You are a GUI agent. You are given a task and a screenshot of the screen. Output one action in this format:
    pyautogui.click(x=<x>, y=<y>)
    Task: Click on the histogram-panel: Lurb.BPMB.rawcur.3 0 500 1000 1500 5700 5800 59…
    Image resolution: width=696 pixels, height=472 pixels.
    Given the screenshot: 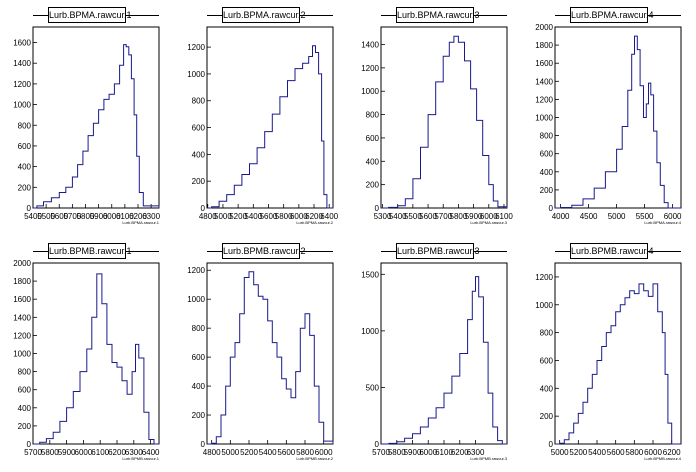 What is the action you would take?
    pyautogui.click(x=435, y=354)
    